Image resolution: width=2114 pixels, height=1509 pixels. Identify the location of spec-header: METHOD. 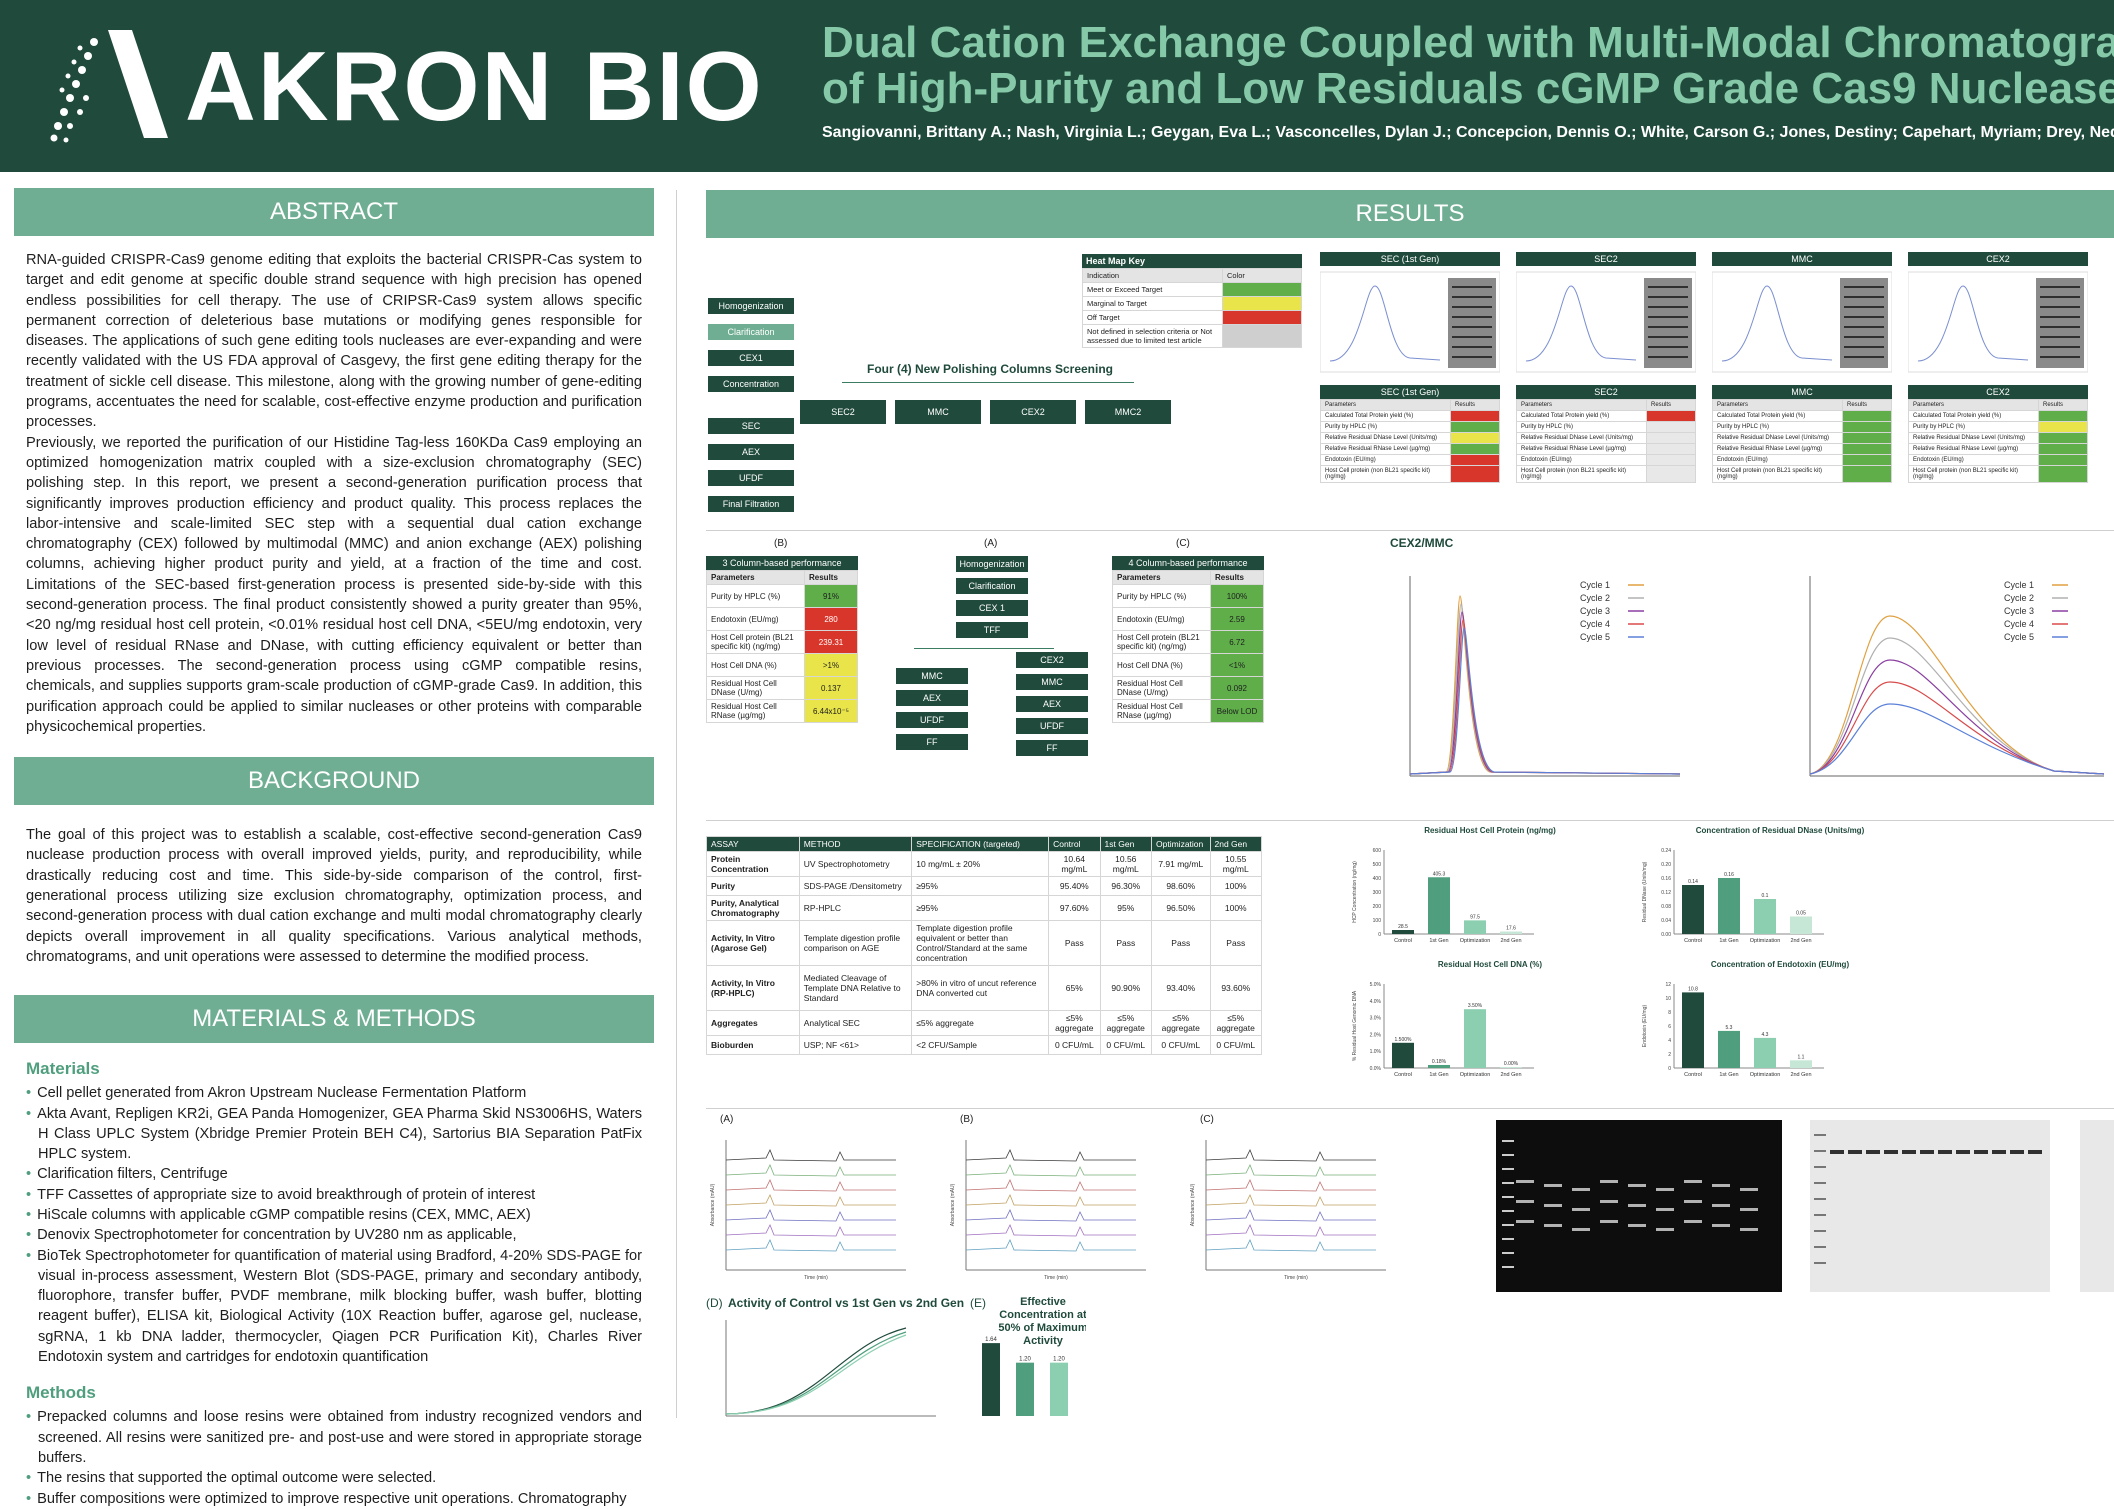
(855, 844).